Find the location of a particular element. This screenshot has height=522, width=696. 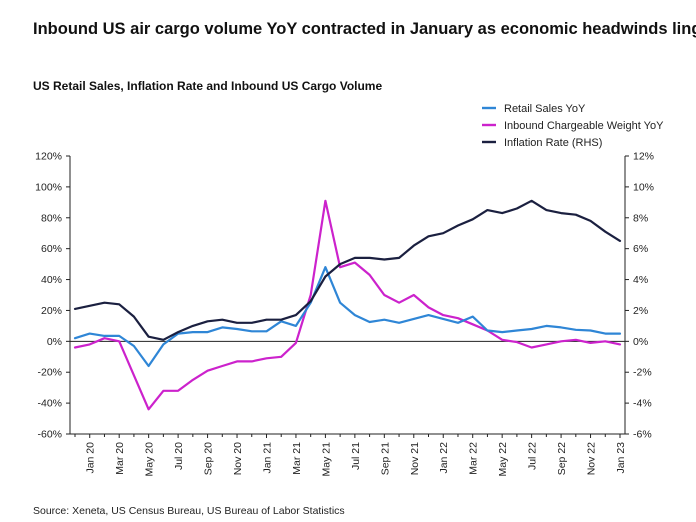

right-tick-label: 10% is located at coordinates (643, 187).